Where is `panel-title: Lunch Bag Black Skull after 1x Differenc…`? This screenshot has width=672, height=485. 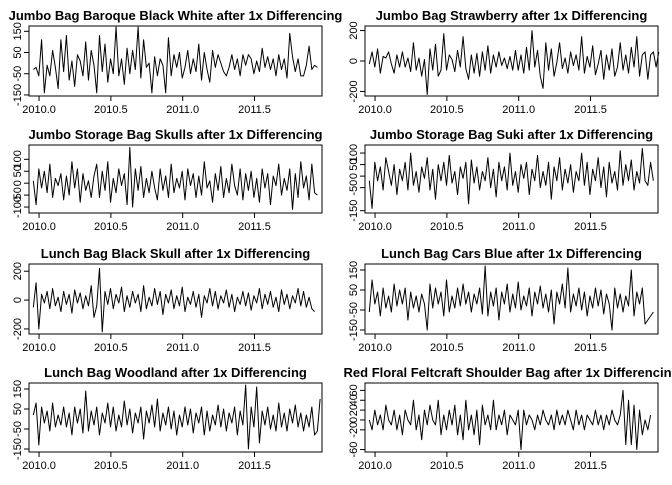
panel-title: Lunch Bag Black Skull after 1x Differenc… is located at coordinates (176, 253).